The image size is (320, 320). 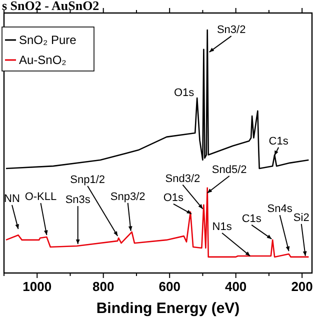 What do you see at coordinates (51, 6) in the screenshot?
I see `chart-title: s SnO2 - AuSnO2` at bounding box center [51, 6].